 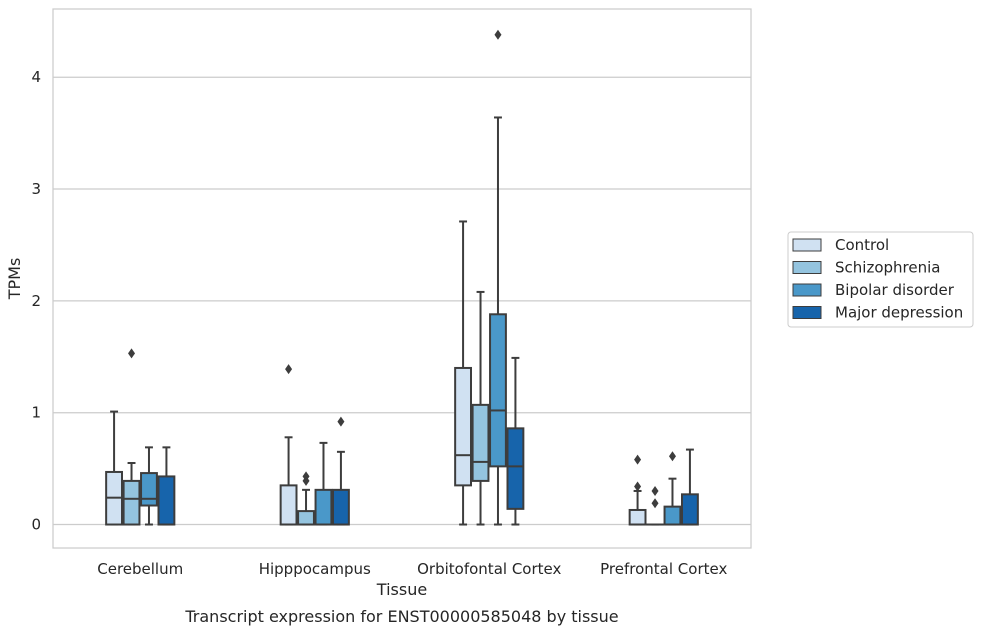 What do you see at coordinates (489, 569) in the screenshot?
I see `x-tick-label: Orbitofontal Cortex` at bounding box center [489, 569].